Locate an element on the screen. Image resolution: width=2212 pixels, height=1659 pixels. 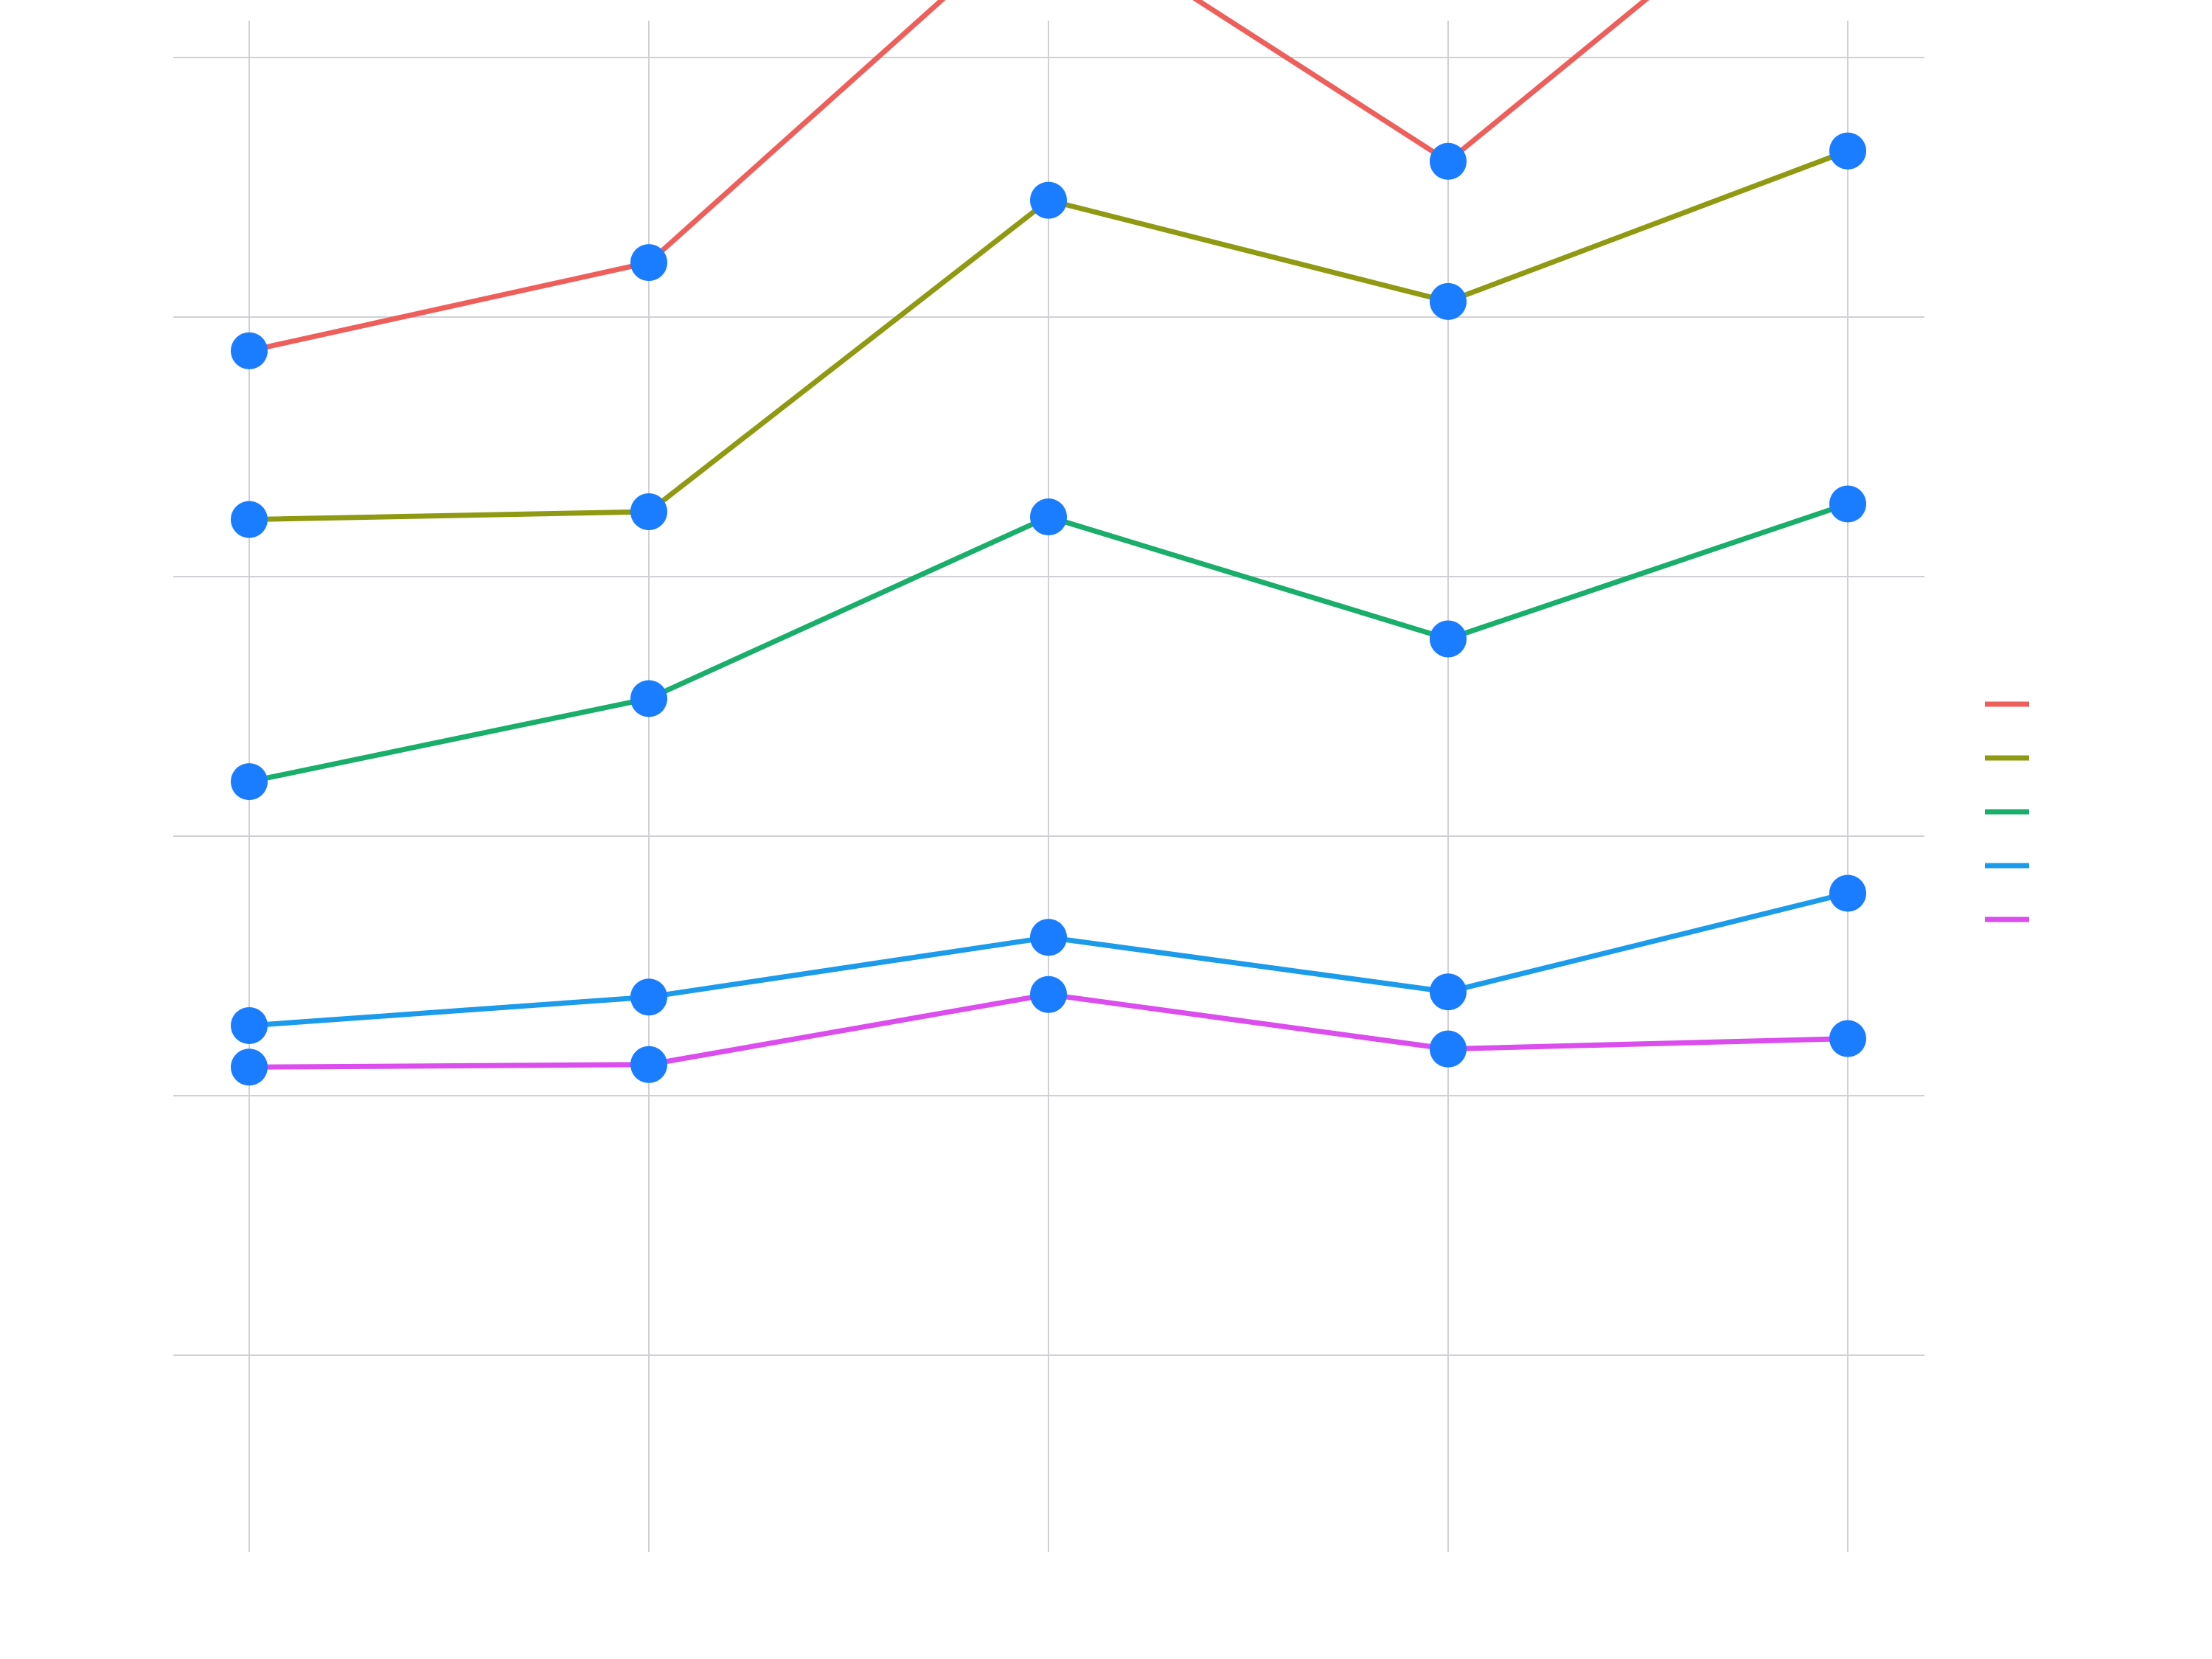
legend is located at coordinates (2007, 811).